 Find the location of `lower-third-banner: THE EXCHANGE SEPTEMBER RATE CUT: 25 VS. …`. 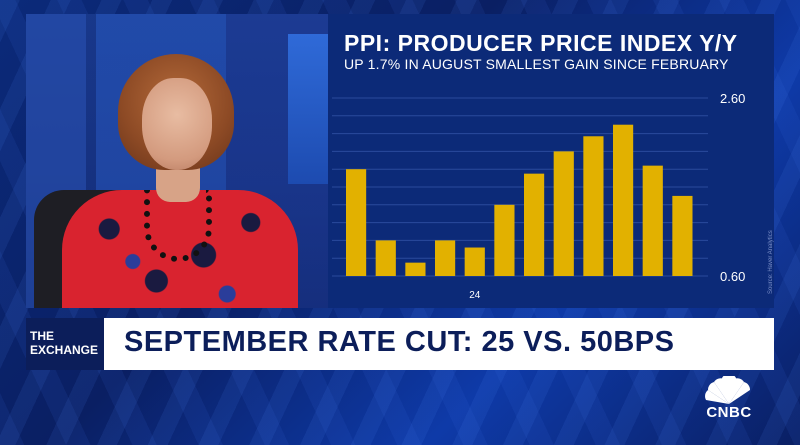

lower-third-banner: THE EXCHANGE SEPTEMBER RATE CUT: 25 VS. … is located at coordinates (400, 344).